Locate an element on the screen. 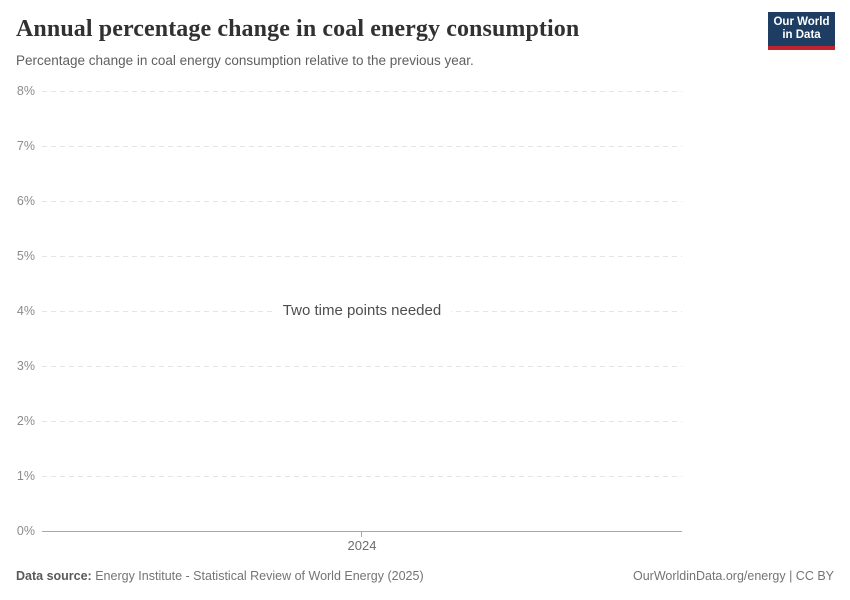  empty-chart-message: Two time points needed is located at coordinates (362, 311).